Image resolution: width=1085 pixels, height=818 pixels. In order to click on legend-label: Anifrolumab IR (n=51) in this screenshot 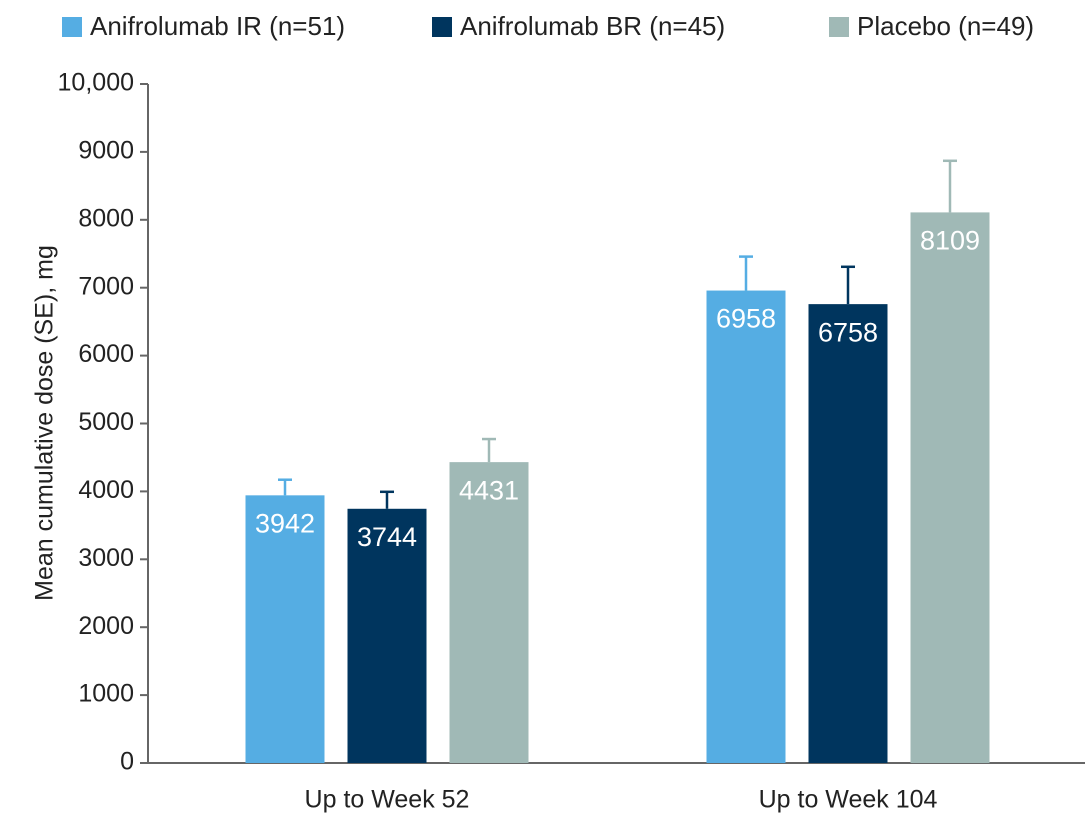, I will do `click(217, 26)`.